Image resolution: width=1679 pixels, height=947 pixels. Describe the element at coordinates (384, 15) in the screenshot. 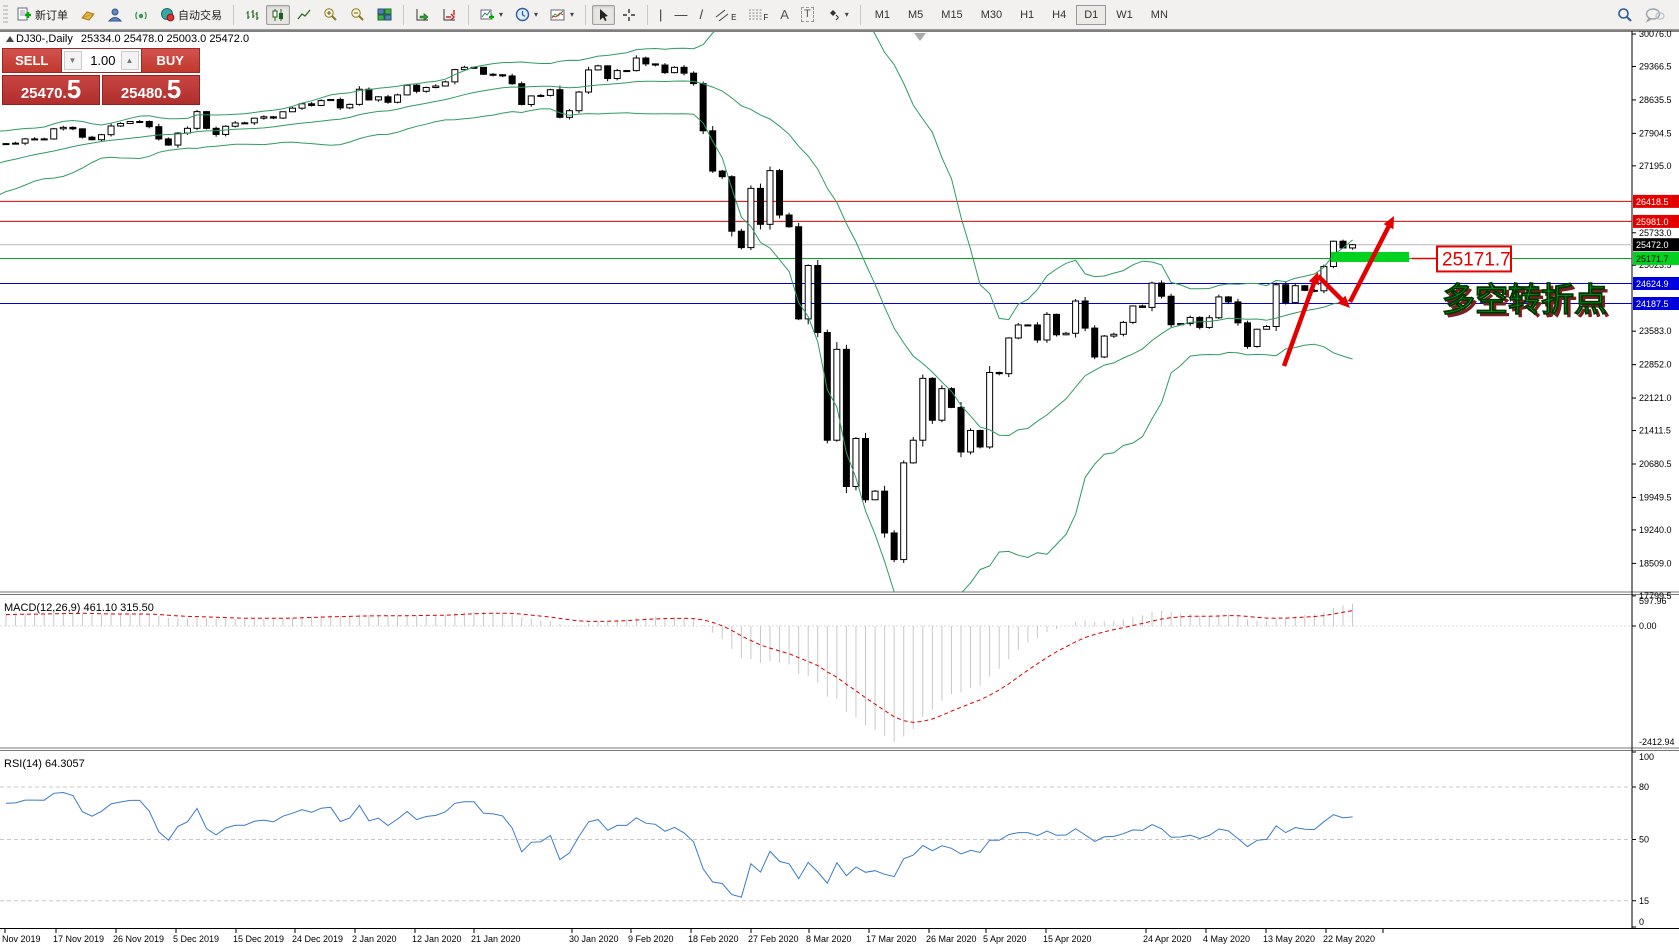

I see `tile-windows-button` at that location.